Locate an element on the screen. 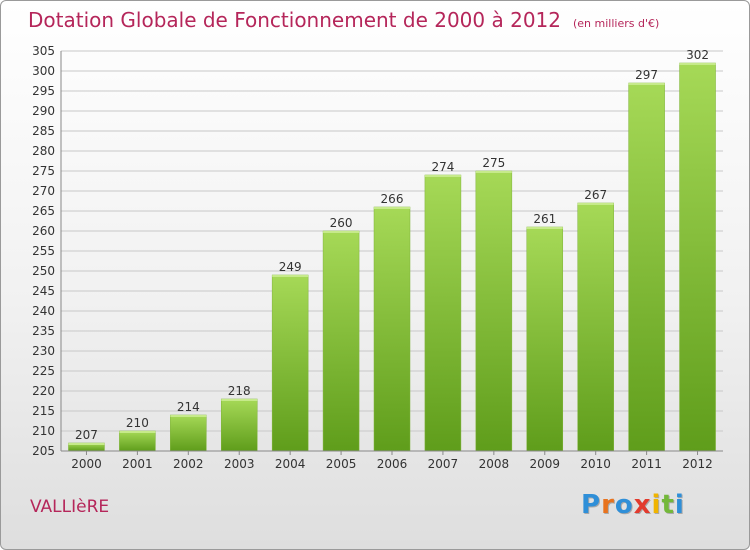  bar-2002 is located at coordinates (188, 433).